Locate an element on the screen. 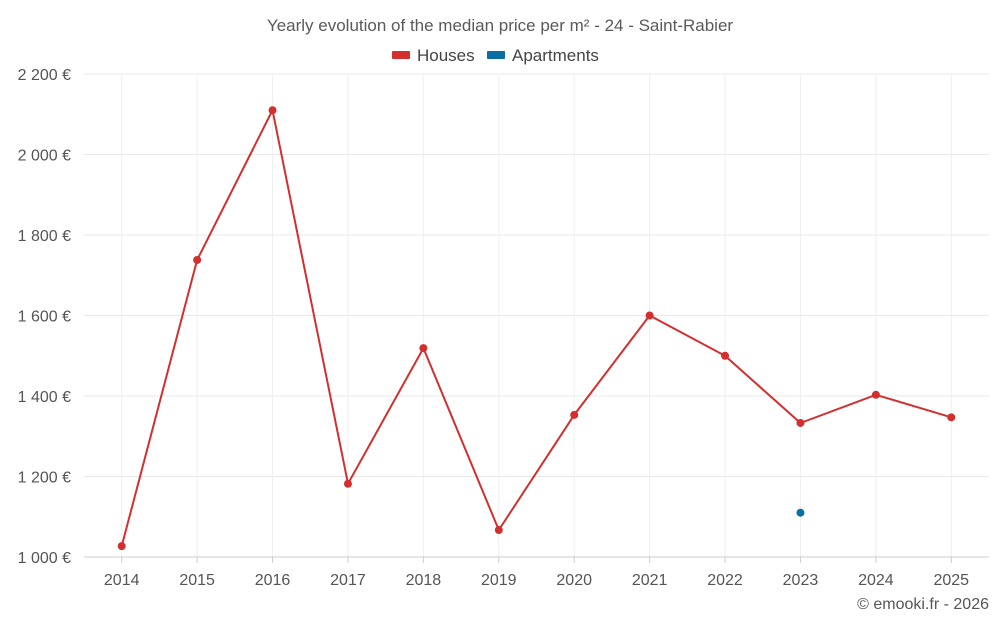  data-point-houses-2020 is located at coordinates (574, 414).